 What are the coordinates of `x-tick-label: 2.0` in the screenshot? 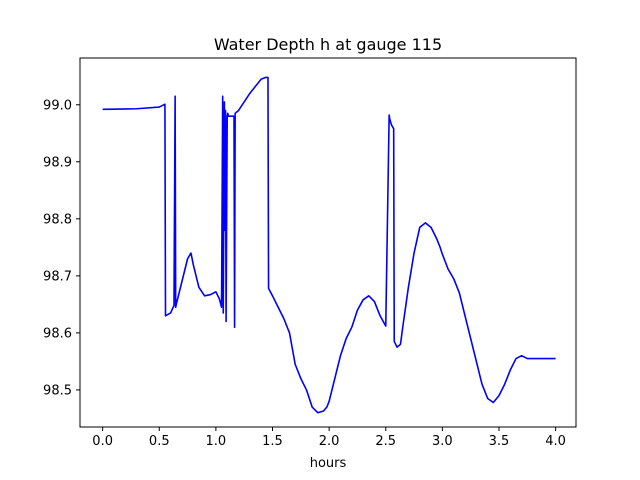 It's located at (329, 441).